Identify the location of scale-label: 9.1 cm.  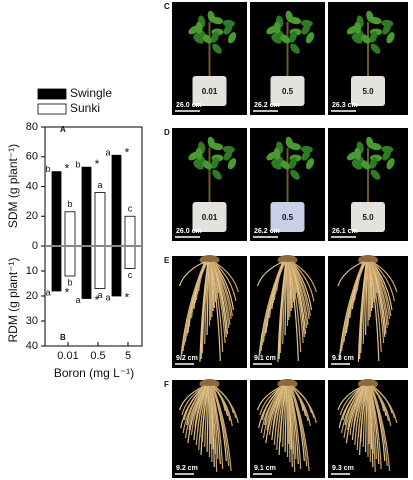
(265, 468).